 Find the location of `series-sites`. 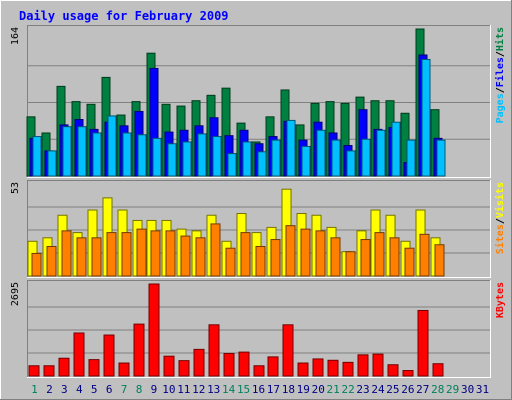

series-sites is located at coordinates (238, 250).